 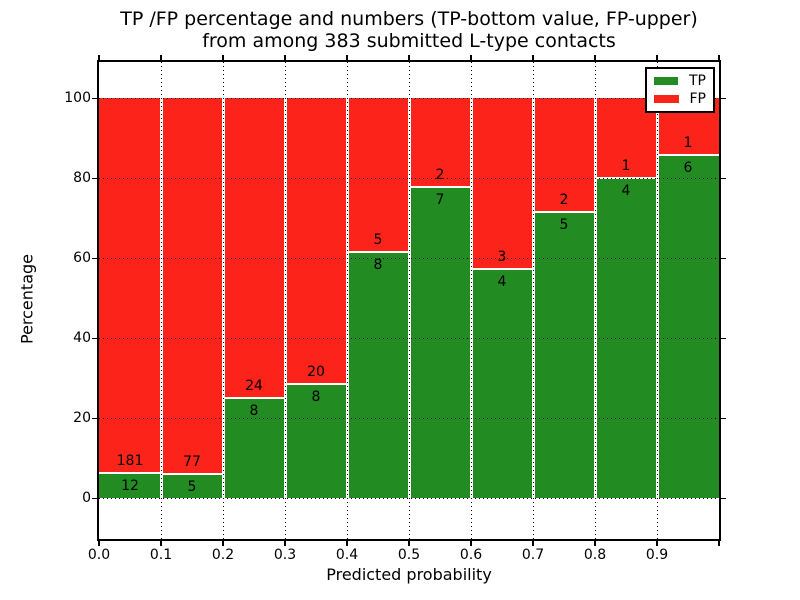 I want to click on x-tick-label: 0.3, so click(x=285, y=555).